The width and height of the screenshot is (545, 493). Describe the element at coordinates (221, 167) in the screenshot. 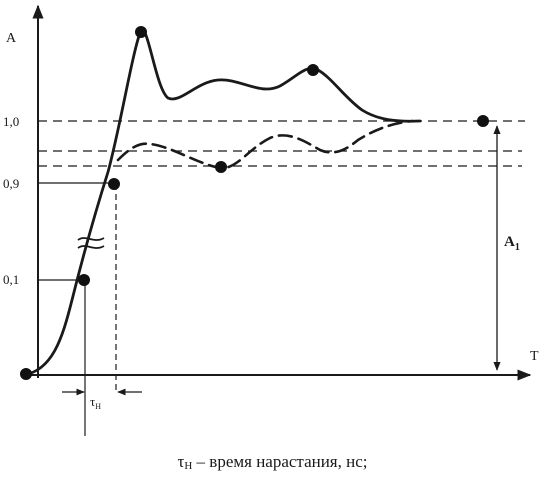

I see `dashed-trough-dot` at that location.